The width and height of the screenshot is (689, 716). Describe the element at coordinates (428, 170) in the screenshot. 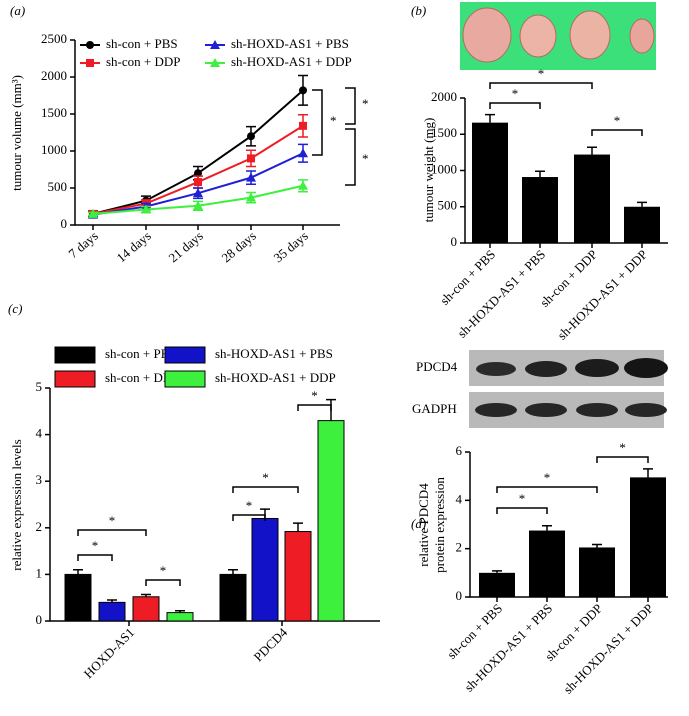

I see `y-axis-label: tumour weight (mg)` at that location.